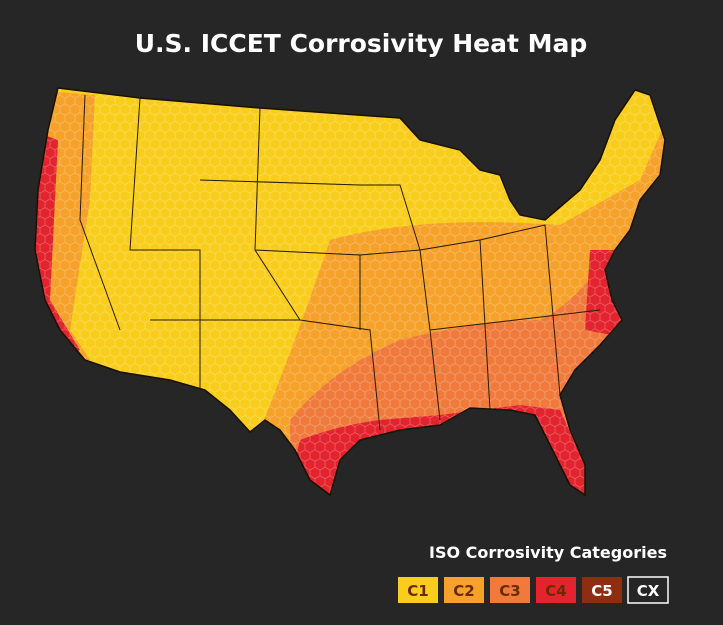 The width and height of the screenshot is (723, 625). Describe the element at coordinates (361, 43) in the screenshot. I see `map-title: U.S. ICCET Corrosivity Heat Map` at that location.